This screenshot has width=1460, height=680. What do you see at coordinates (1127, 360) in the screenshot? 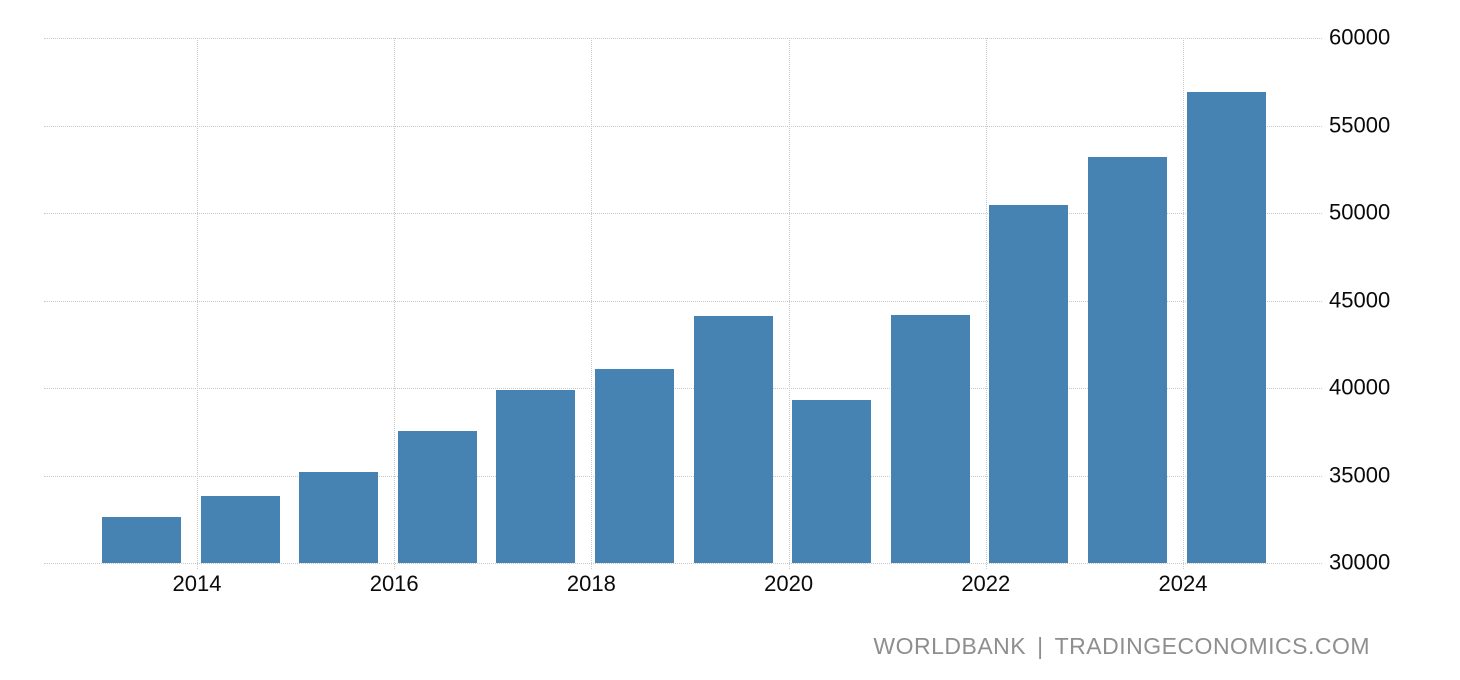
I see `bar-2023` at bounding box center [1127, 360].